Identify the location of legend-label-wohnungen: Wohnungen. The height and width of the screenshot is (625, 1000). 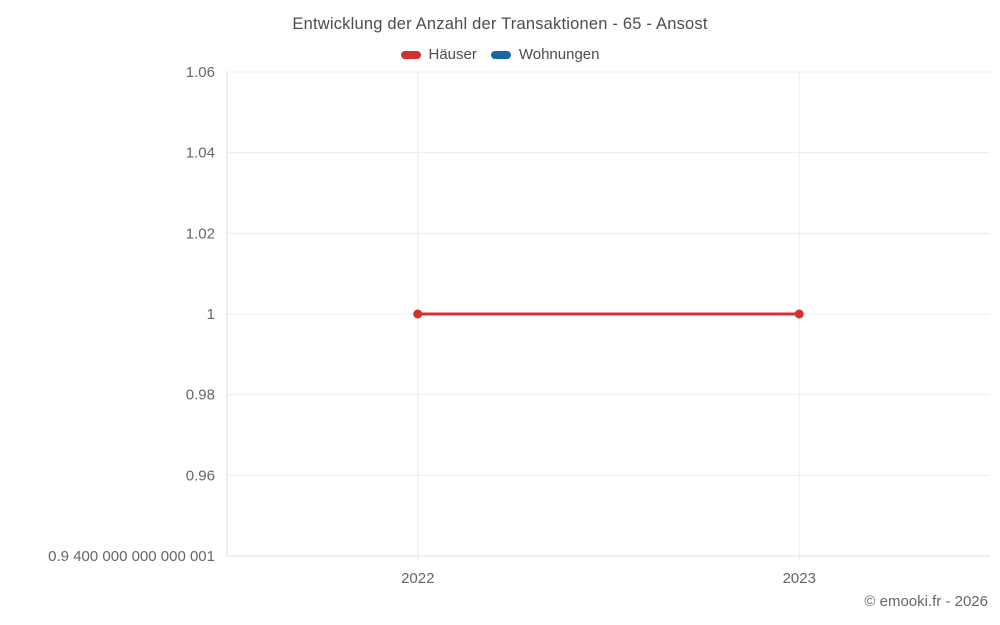
(559, 54).